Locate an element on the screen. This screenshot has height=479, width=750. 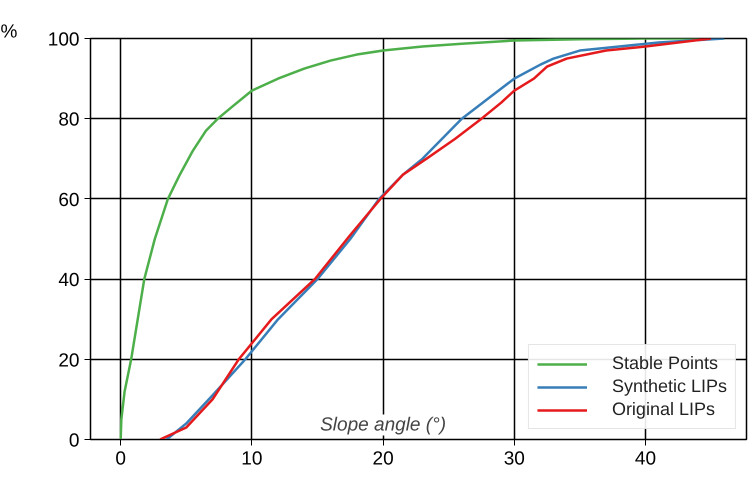
legend-label: Synthetic LIPs is located at coordinates (669, 386).